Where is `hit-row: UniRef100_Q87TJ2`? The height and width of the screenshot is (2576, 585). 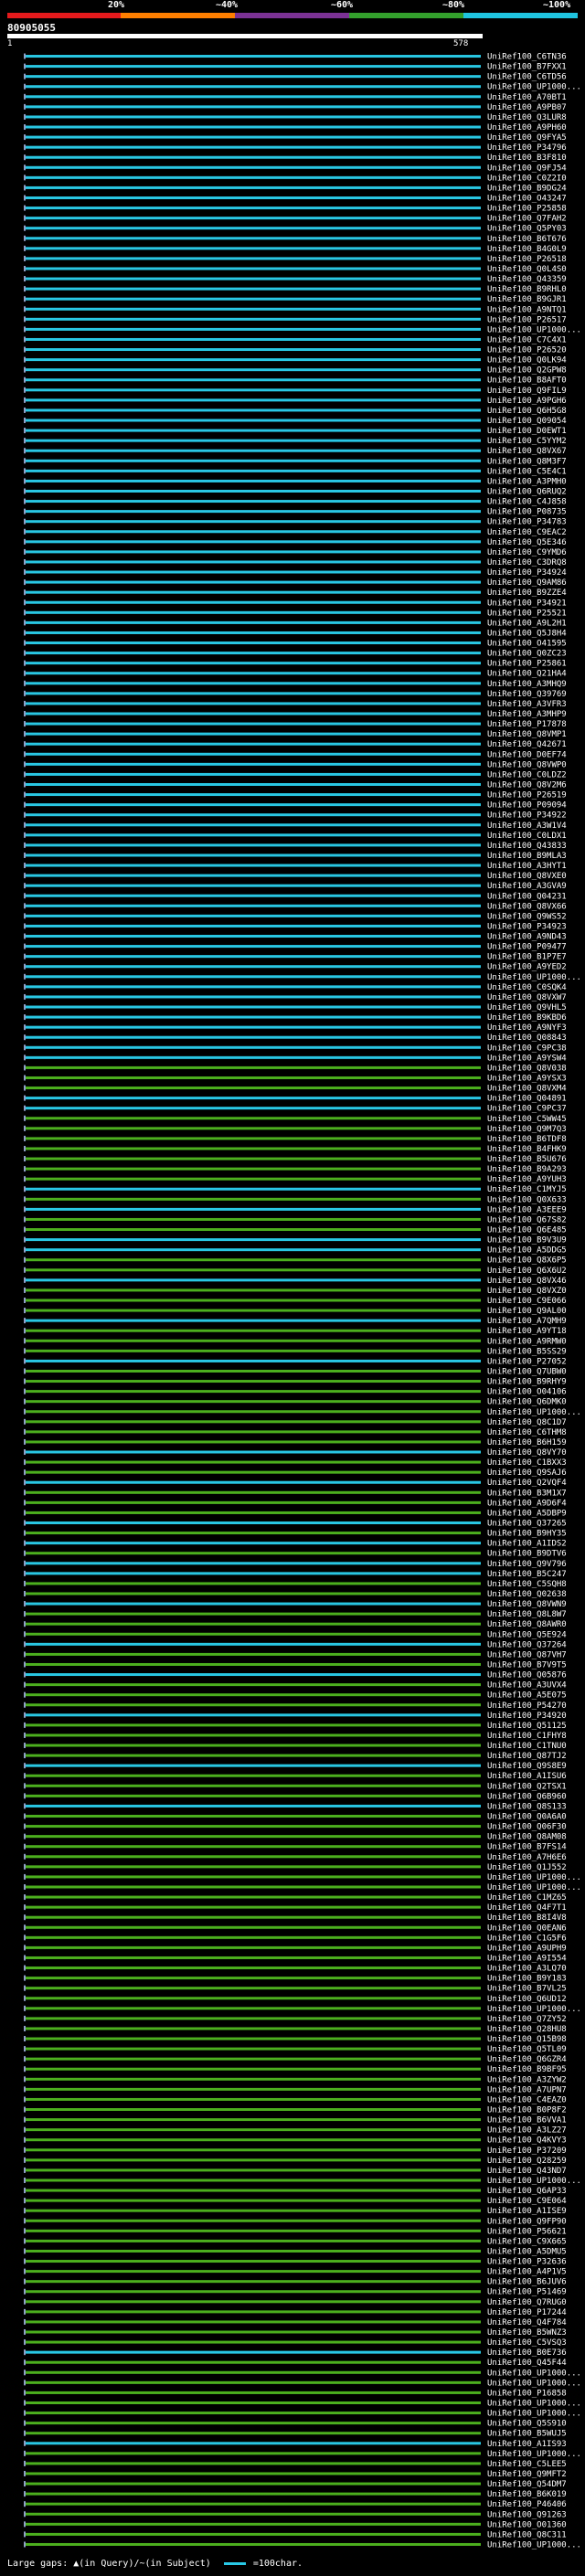 hit-row: UniRef100_Q87TJ2 is located at coordinates (296, 1756).